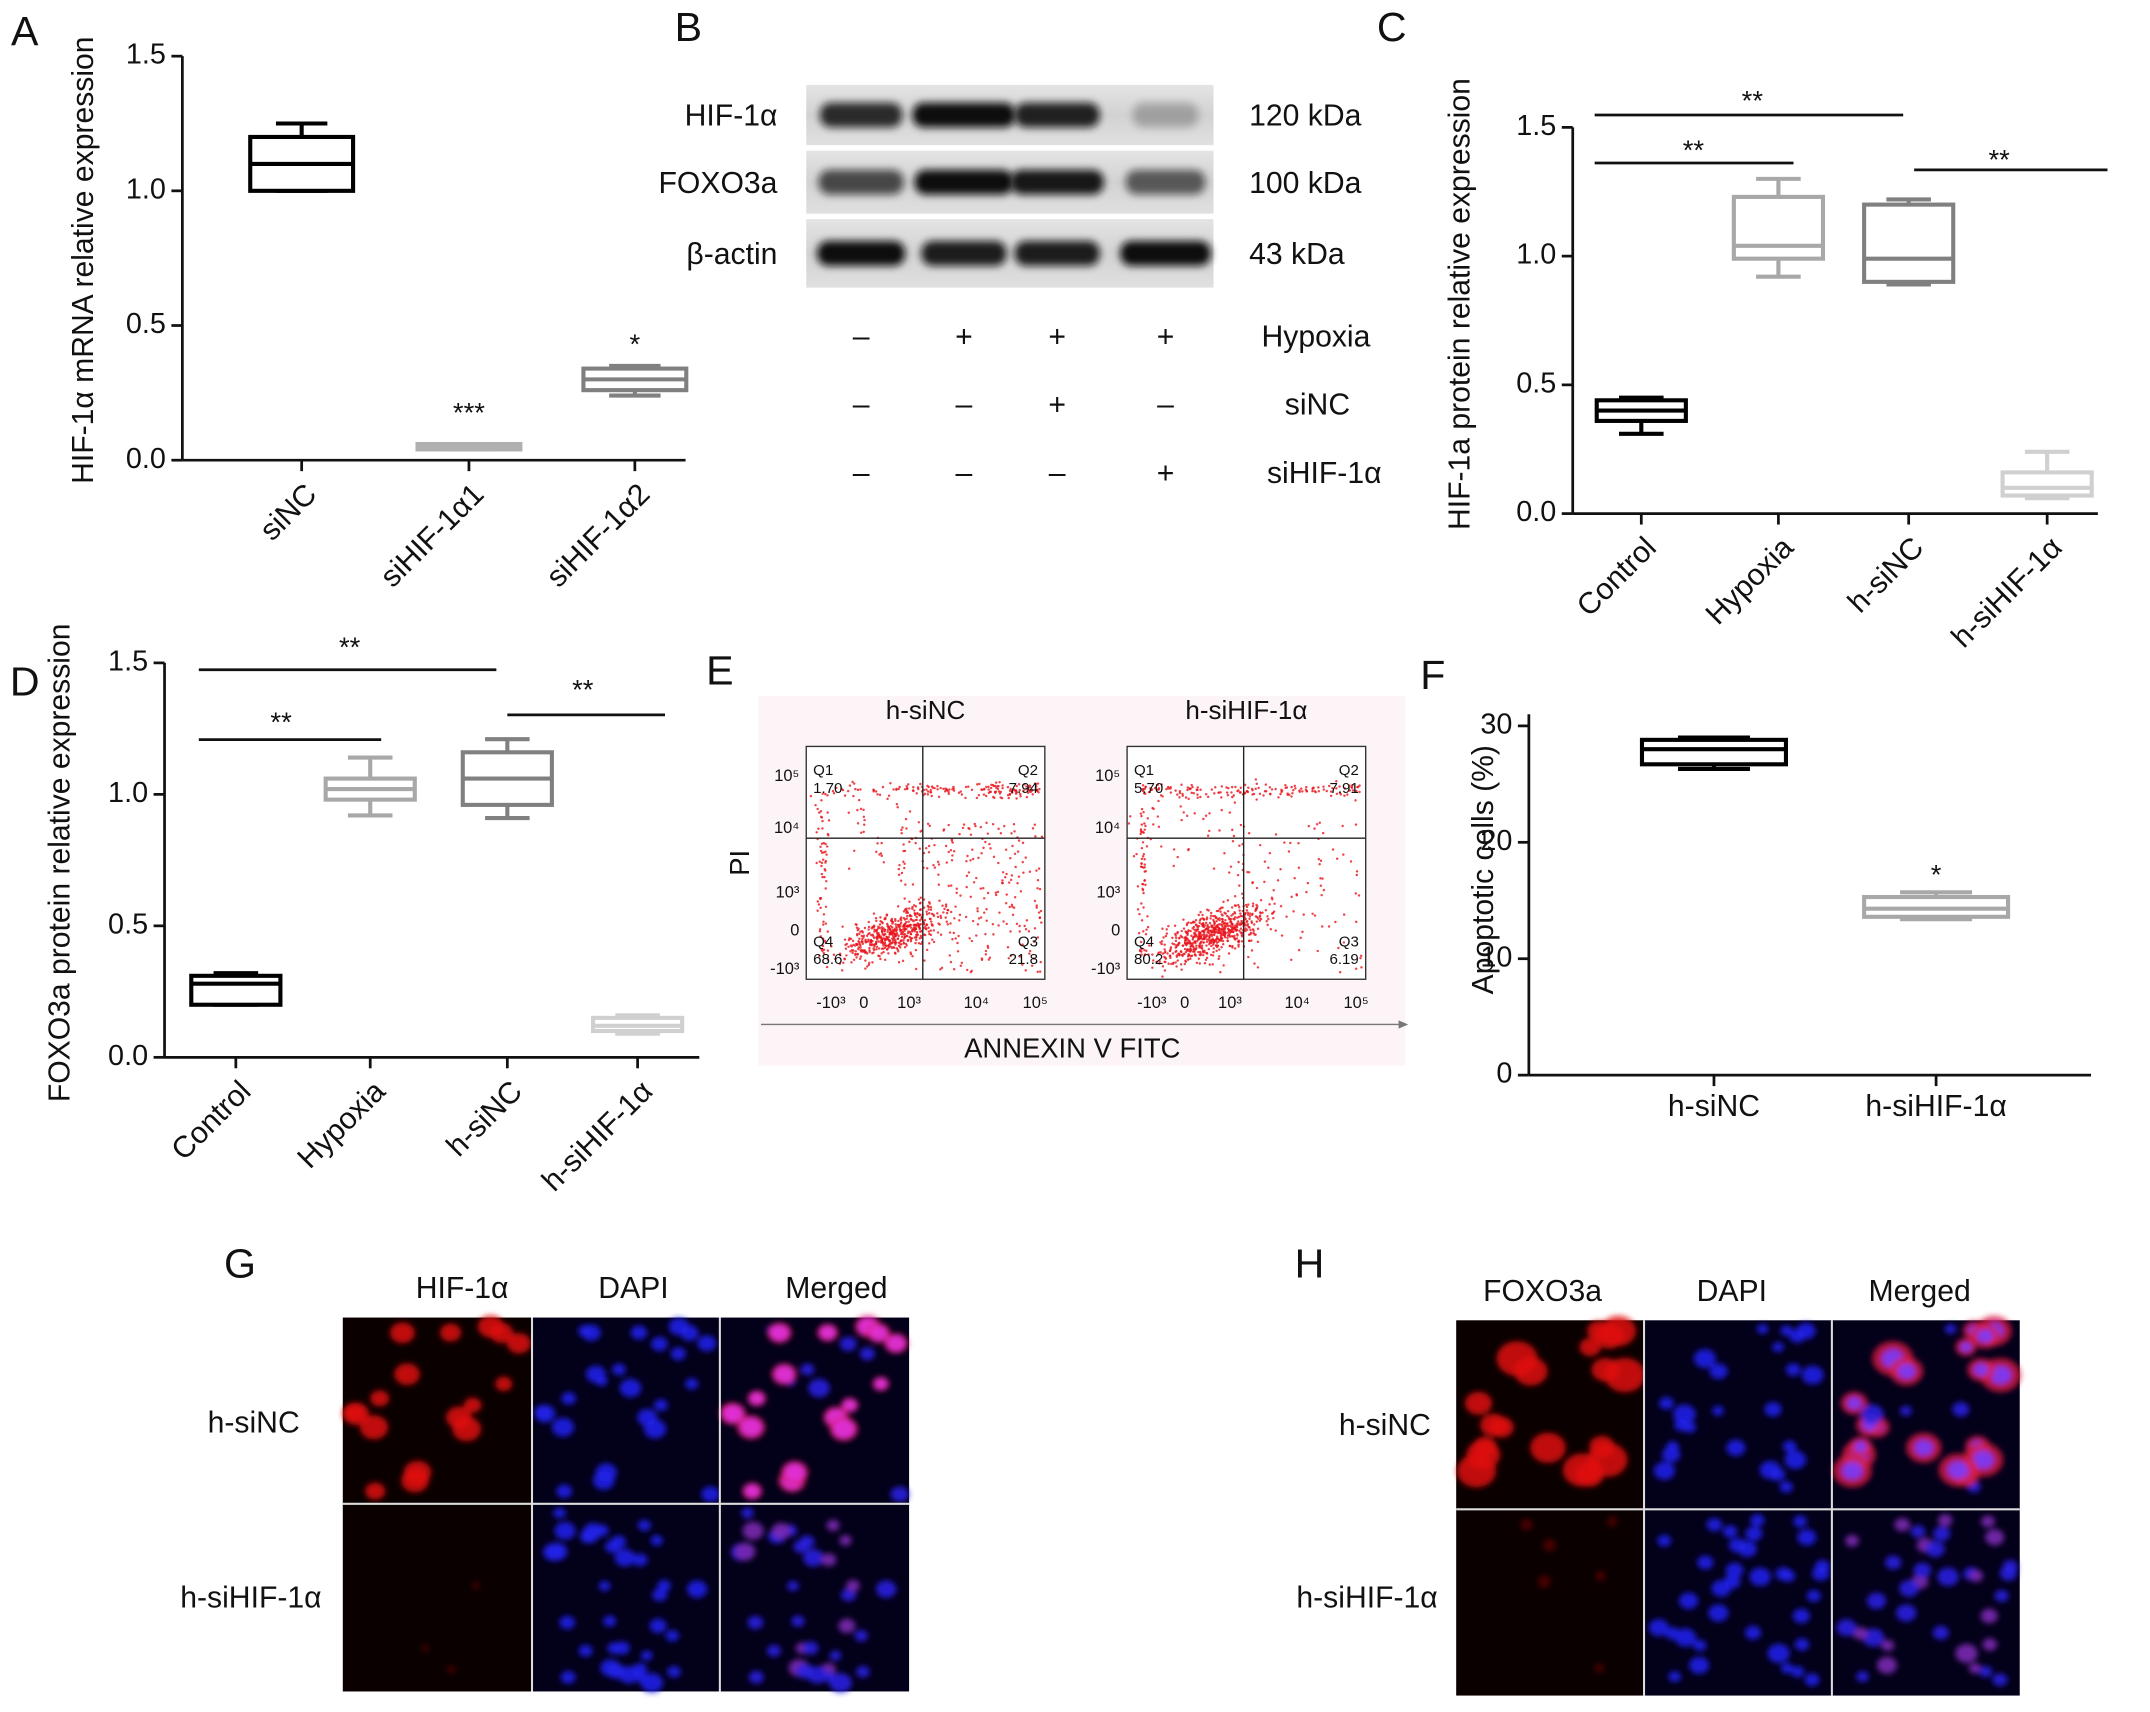 The width and height of the screenshot is (2150, 1712). Describe the element at coordinates (597, 1136) in the screenshot. I see `x-tick-label: h-siHIF-1α` at that location.